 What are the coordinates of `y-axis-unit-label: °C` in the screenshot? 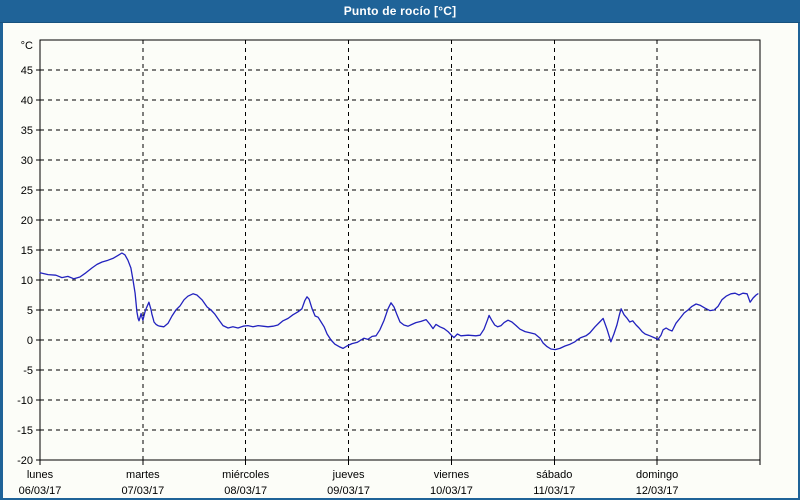 It's located at (27, 46).